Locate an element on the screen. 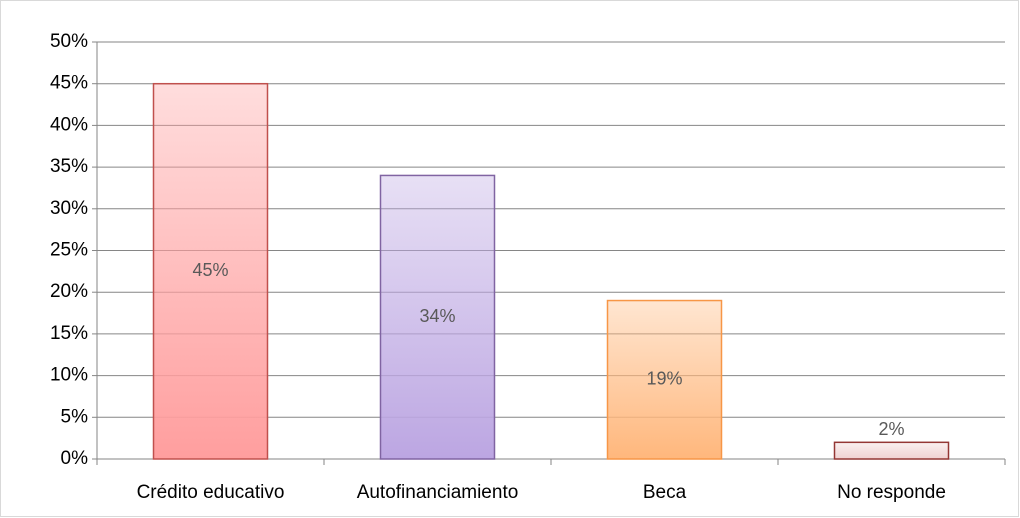  data-label: 34% is located at coordinates (437, 316).